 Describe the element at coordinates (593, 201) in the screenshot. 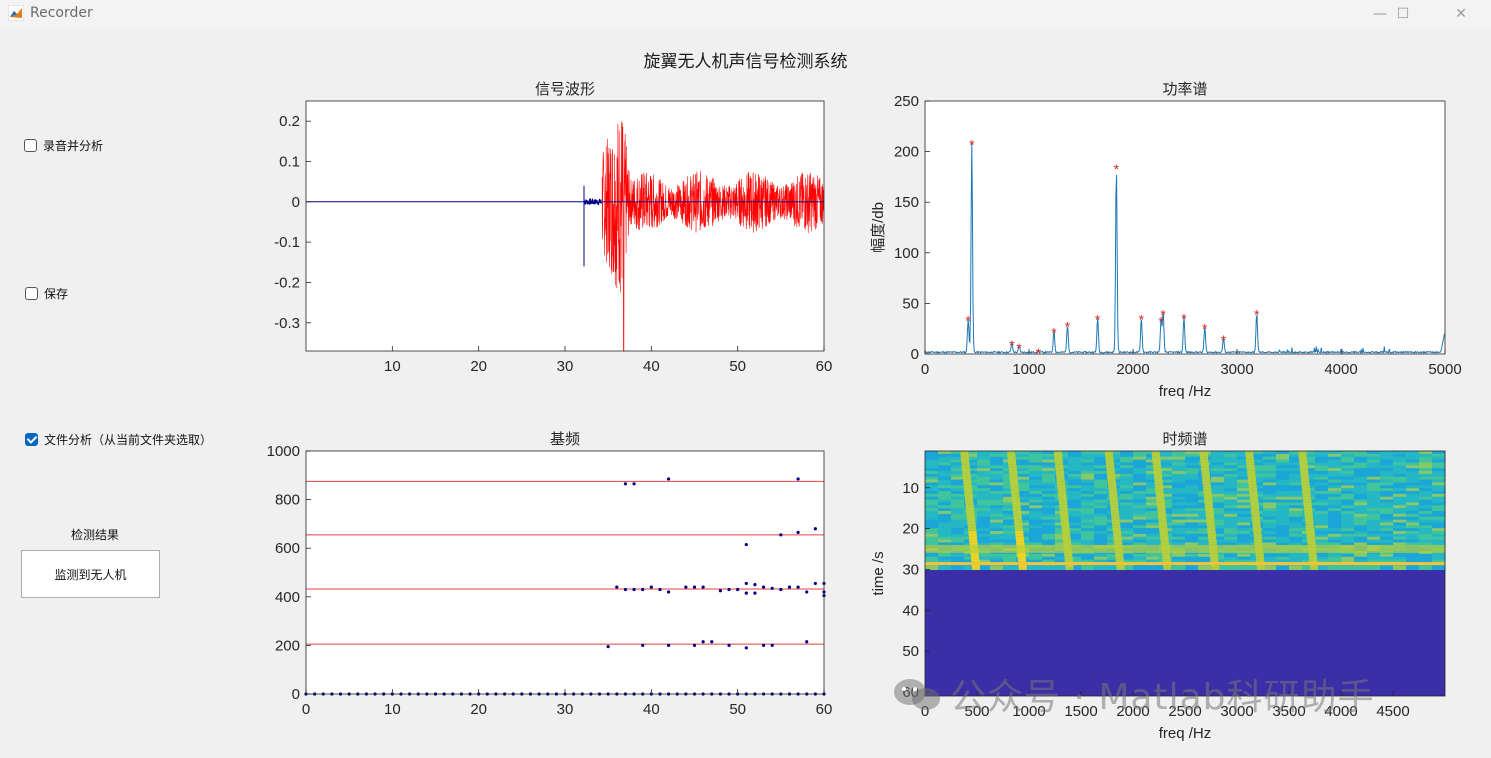

I see `waveform-pre-noise` at that location.